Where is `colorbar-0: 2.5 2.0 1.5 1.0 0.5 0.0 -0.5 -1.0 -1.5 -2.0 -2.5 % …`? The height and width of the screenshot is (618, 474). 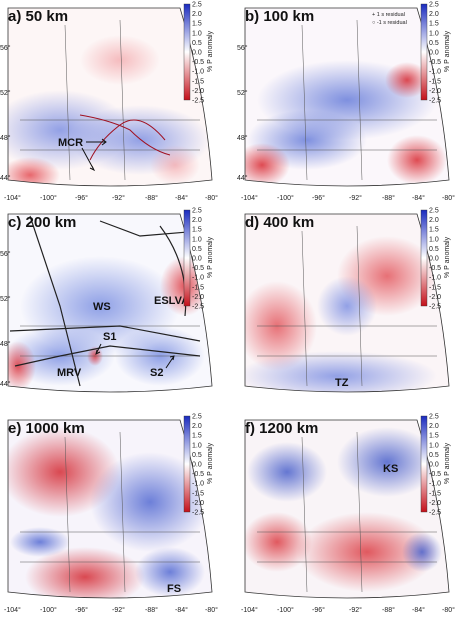 colorbar-0: 2.5 2.0 1.5 1.0 0.5 0.0 -0.5 -1.0 -1.5 -2.0 -2.5 % … is located at coordinates (198, 53).